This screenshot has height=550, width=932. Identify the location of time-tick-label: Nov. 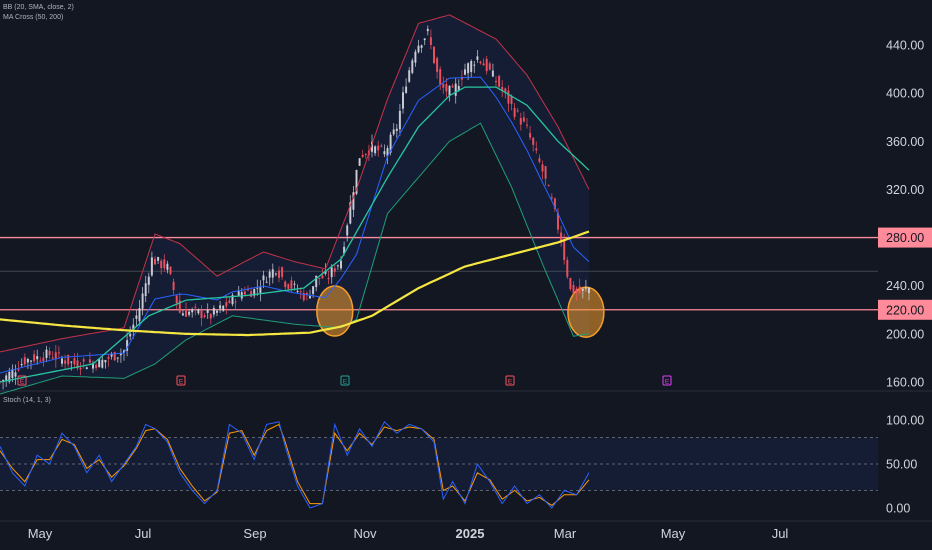
(365, 533).